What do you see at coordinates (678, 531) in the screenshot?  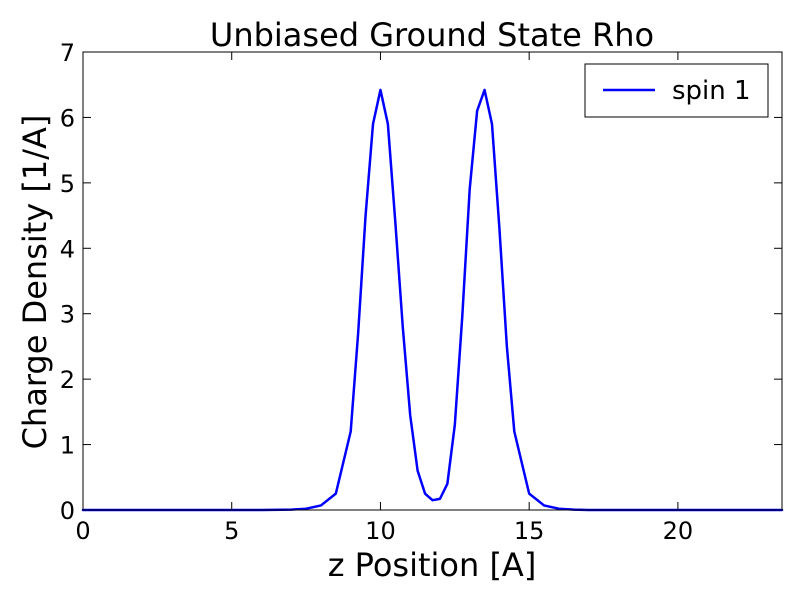 I see `x-tick-label: 20` at bounding box center [678, 531].